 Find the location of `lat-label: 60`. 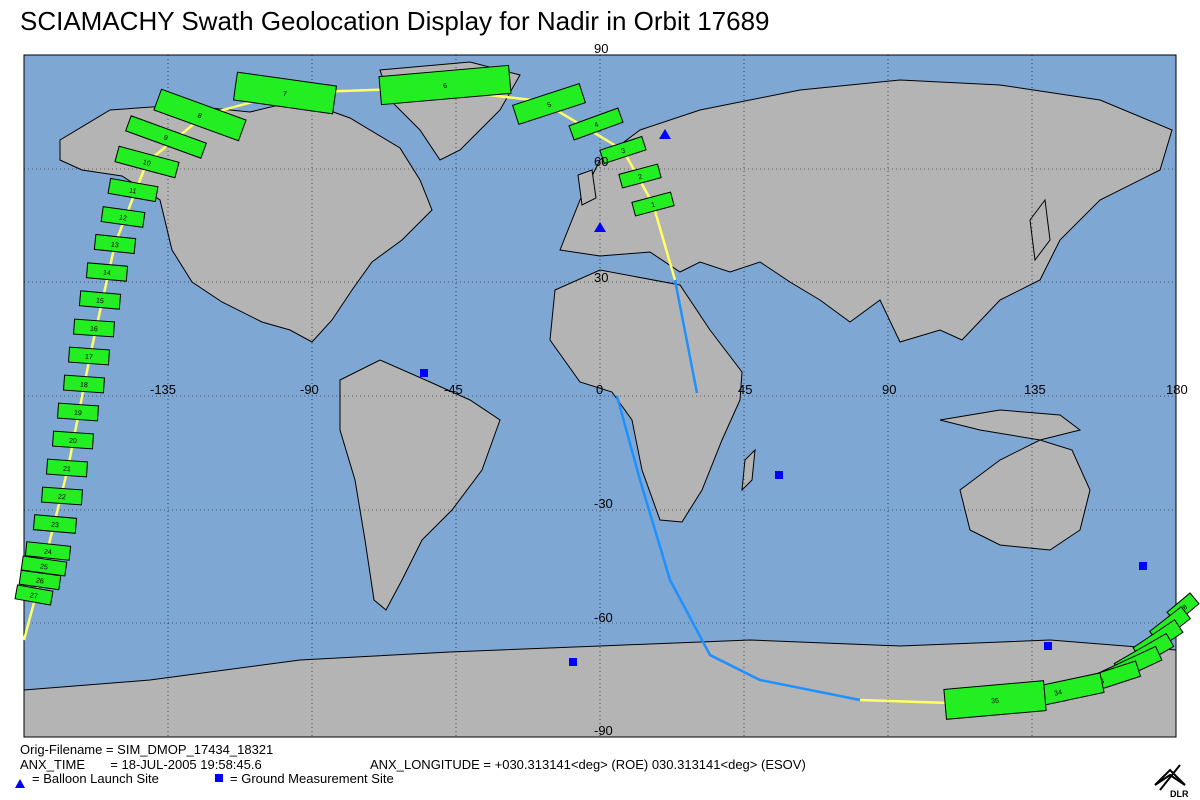

lat-label: 60 is located at coordinates (601, 161).